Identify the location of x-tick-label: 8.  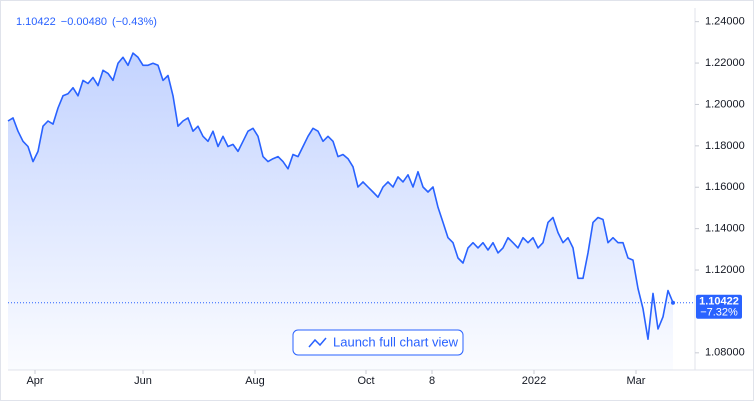
(432, 381).